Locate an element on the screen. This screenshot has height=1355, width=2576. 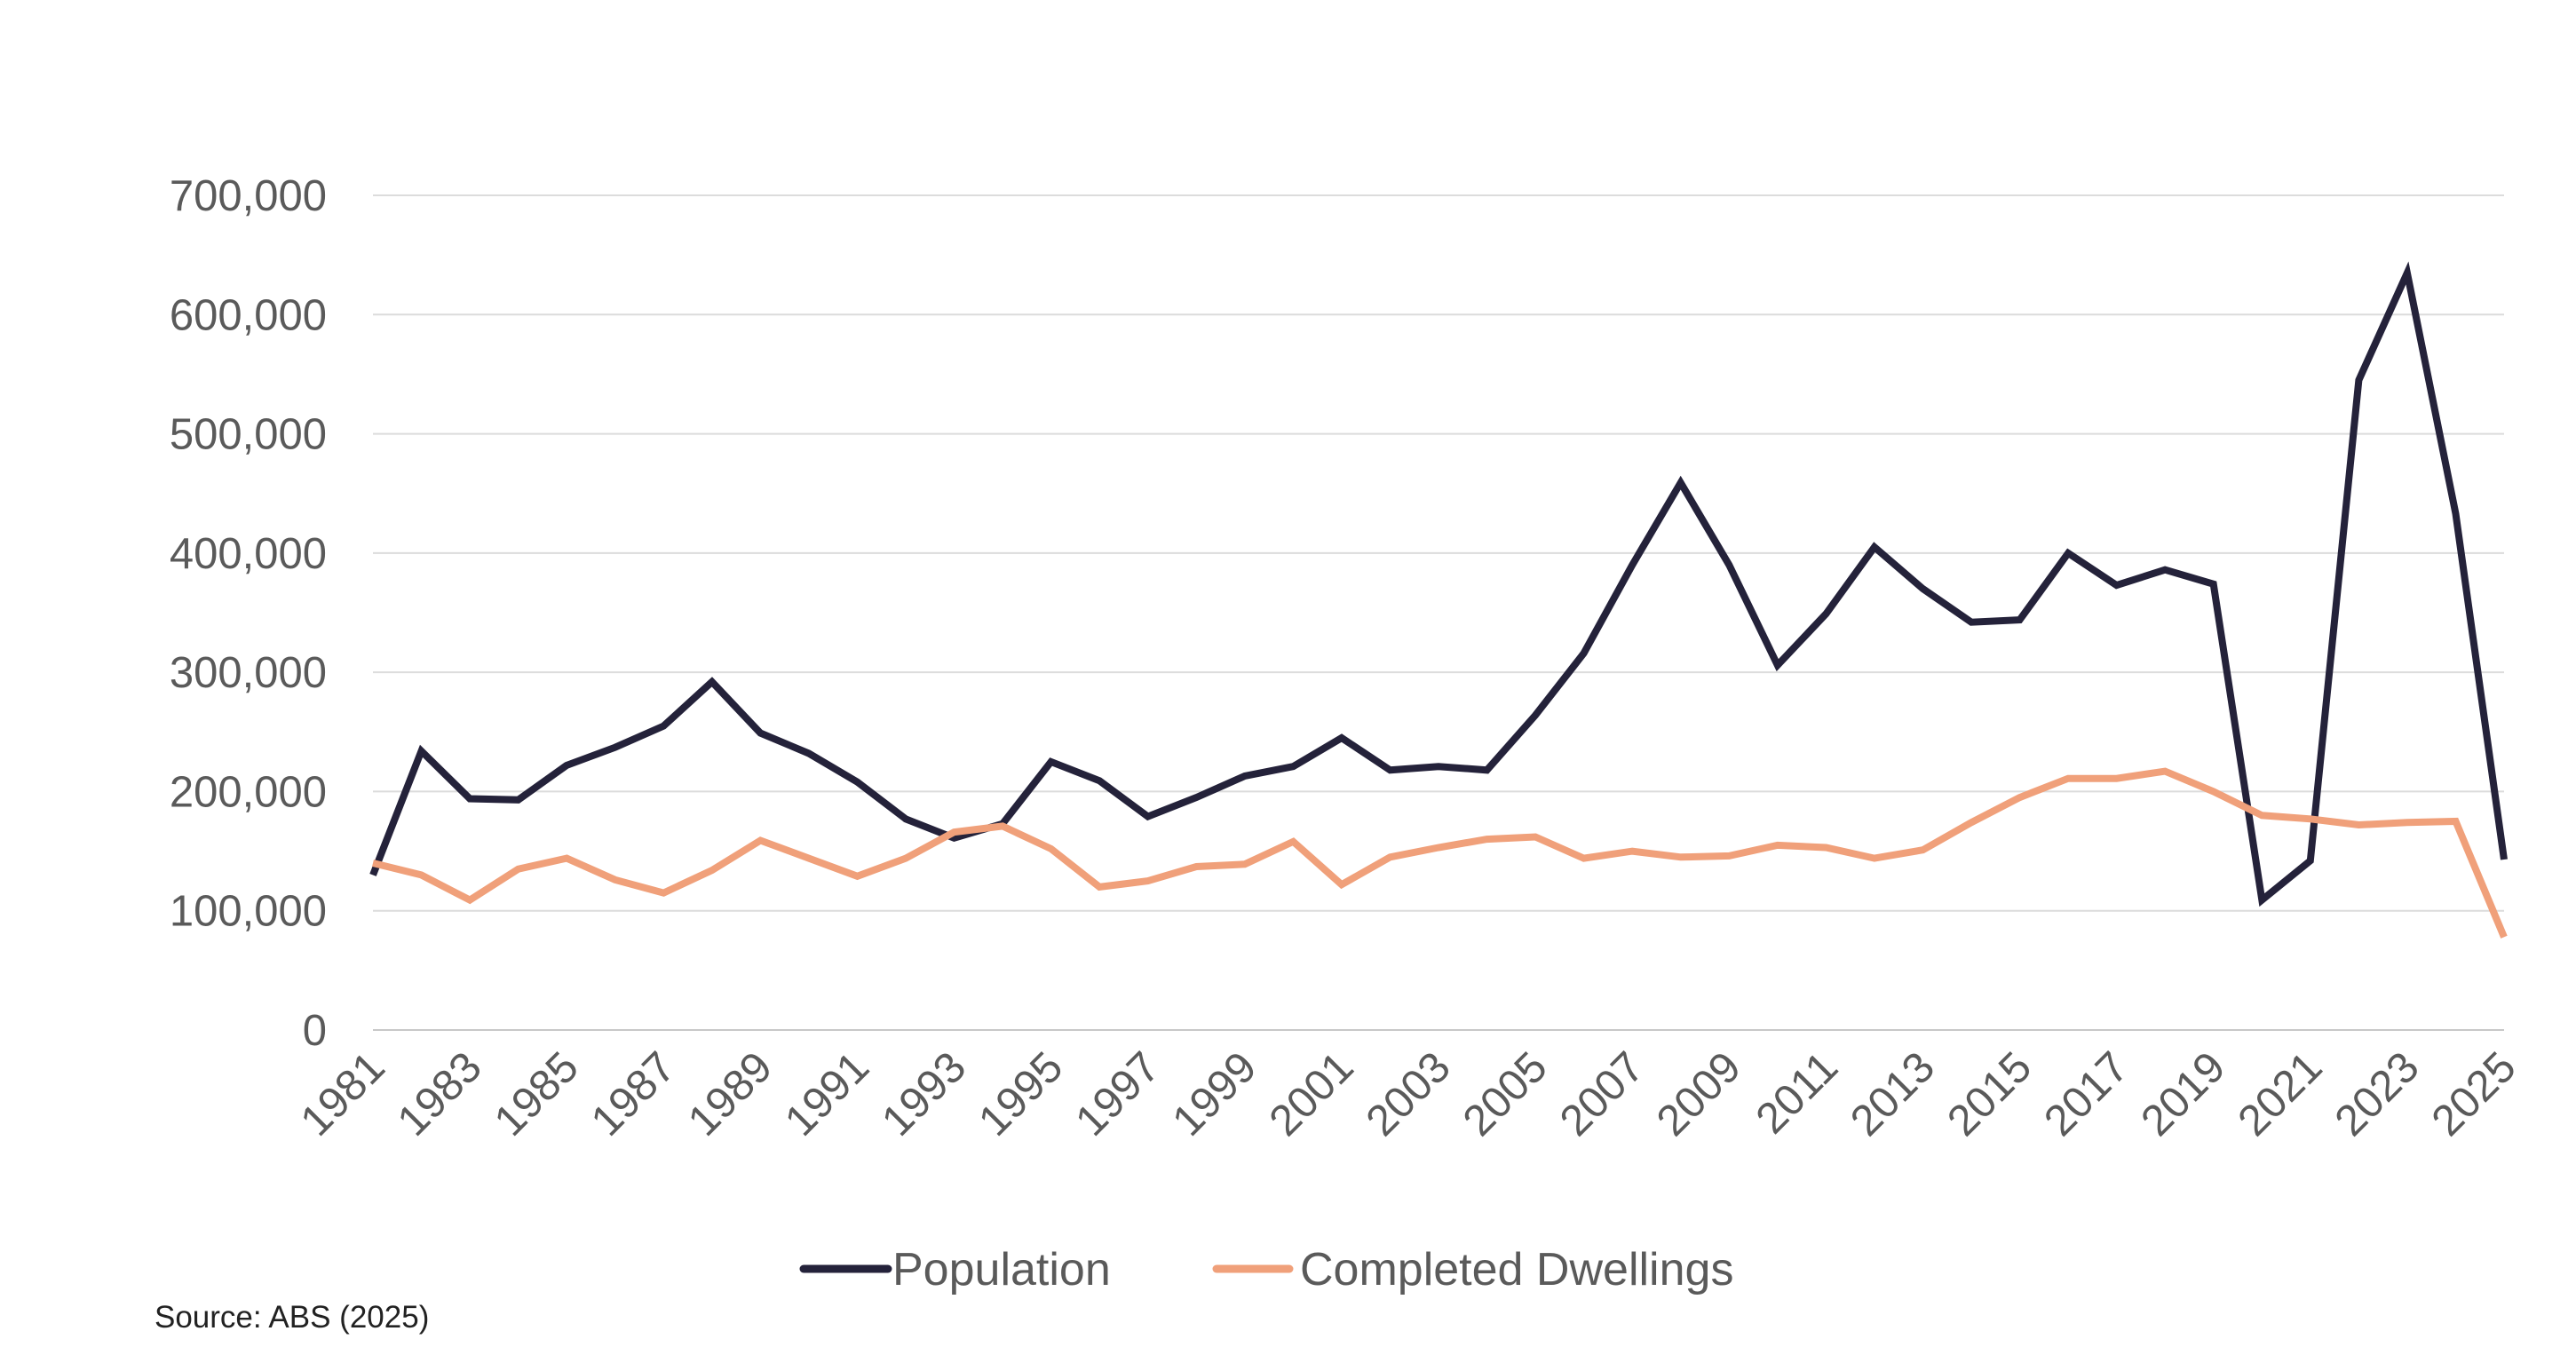
x-tick-label: 2003 is located at coordinates (1409, 1094).